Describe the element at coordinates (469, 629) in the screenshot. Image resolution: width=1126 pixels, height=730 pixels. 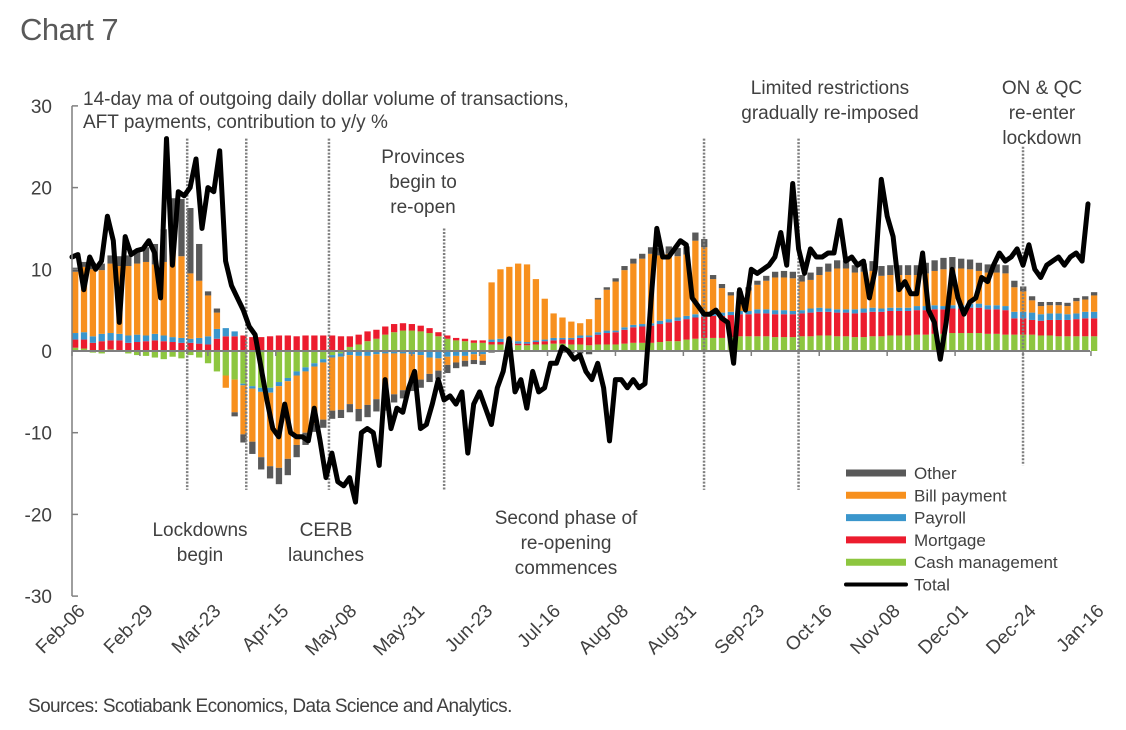
I see `x-tick-label: Jun-23` at that location.